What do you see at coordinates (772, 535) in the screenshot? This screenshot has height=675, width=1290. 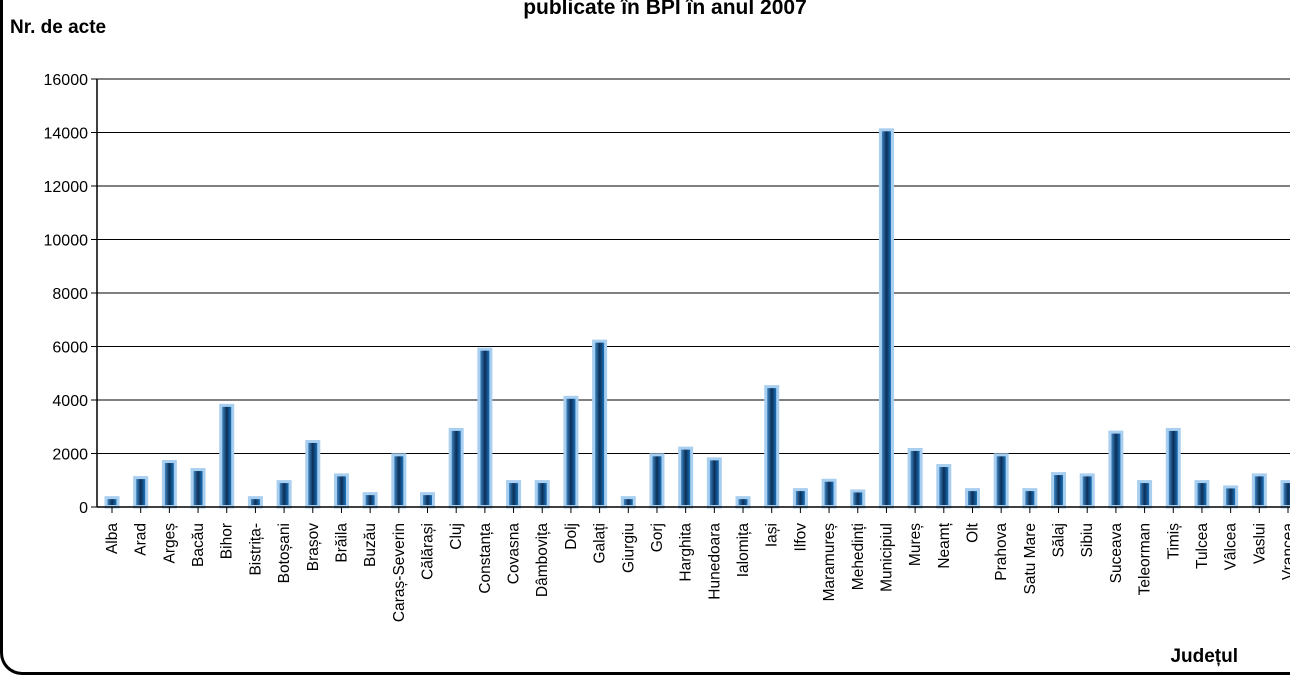 I see `x-category-label: Iași` at bounding box center [772, 535].